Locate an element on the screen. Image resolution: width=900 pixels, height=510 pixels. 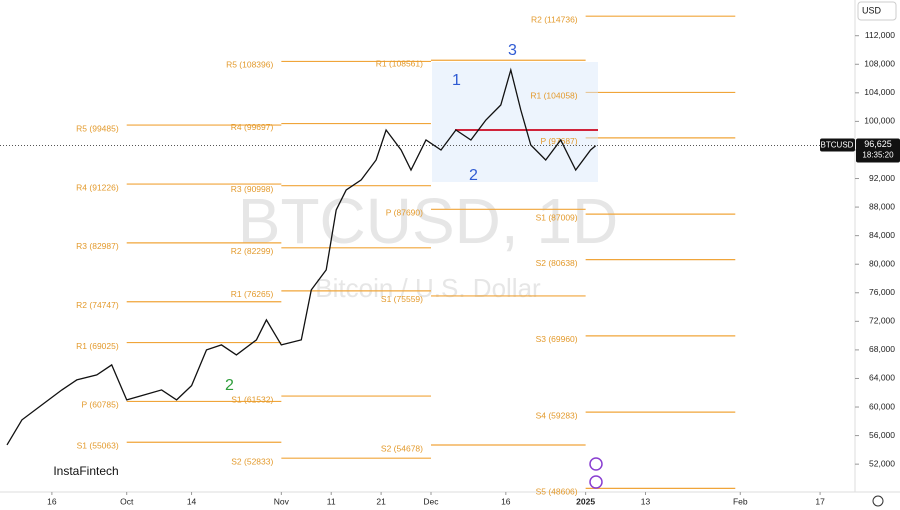
y-tick-label: 56,000 is located at coordinates (882, 435).